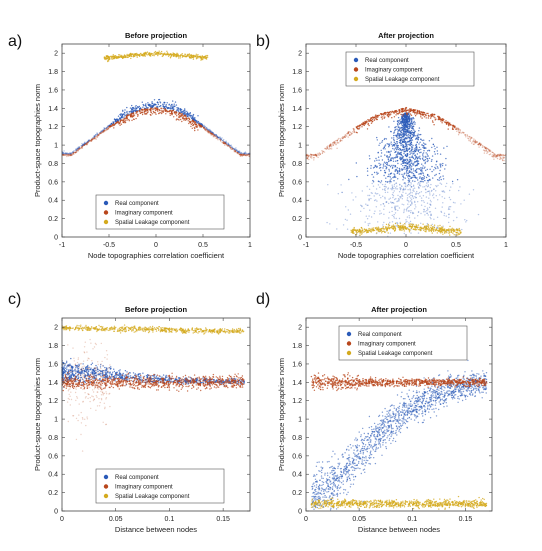 This screenshot has width=542, height=551. I want to click on chart-title: Before projection, so click(156, 309).